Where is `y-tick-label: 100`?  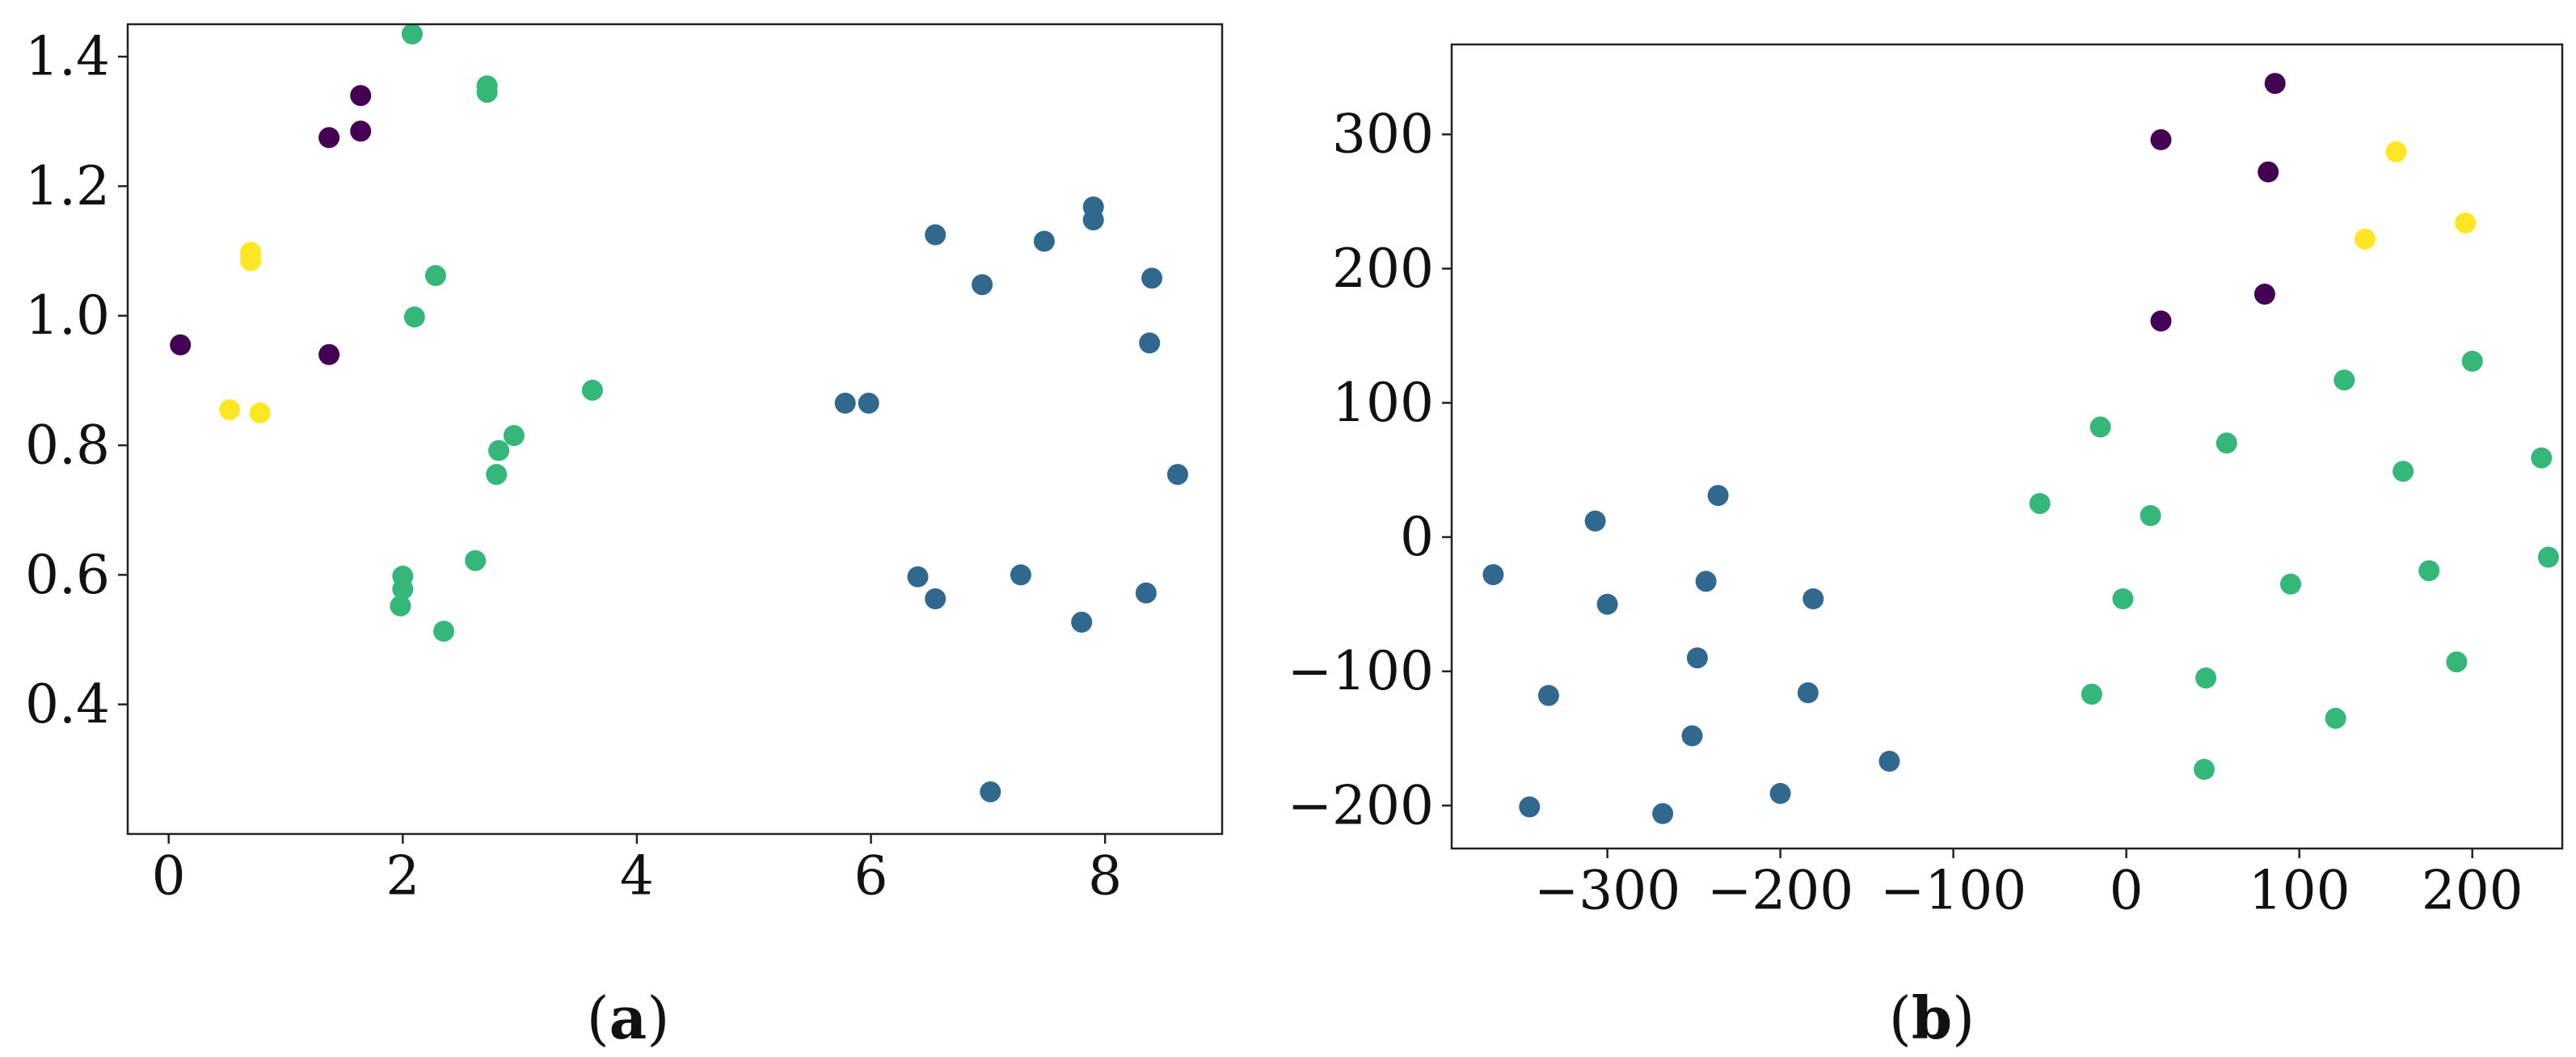
y-tick-label: 100 is located at coordinates (1383, 403).